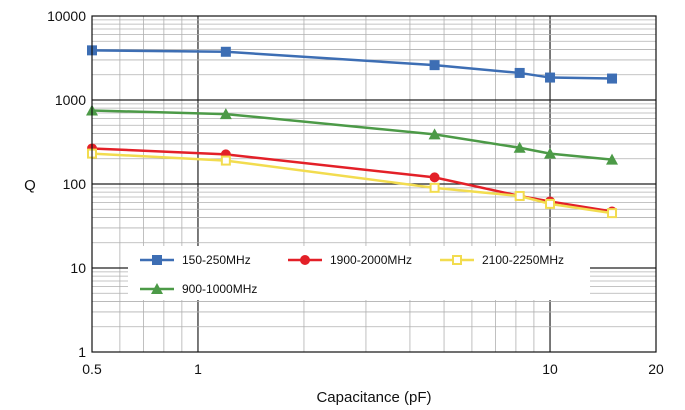 This screenshot has width=685, height=410. What do you see at coordinates (78, 268) in the screenshot?
I see `y-tick-label: 10` at bounding box center [78, 268].